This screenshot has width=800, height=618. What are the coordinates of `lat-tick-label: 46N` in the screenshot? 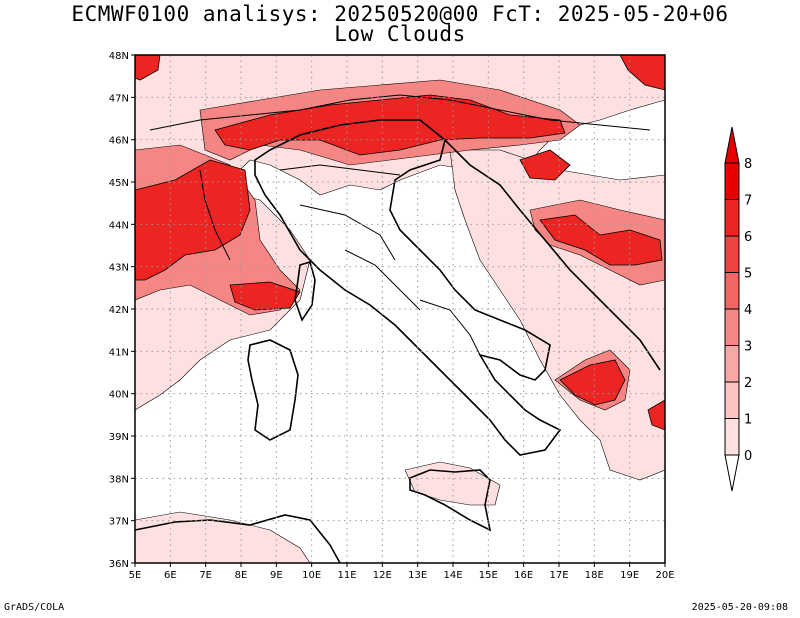 It's located at (119, 141).